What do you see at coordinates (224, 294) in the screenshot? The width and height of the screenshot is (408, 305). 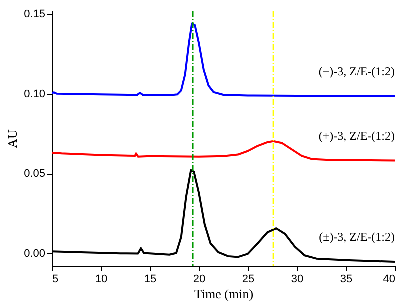 I see `x-axis-title: Time (min)` at bounding box center [224, 294].